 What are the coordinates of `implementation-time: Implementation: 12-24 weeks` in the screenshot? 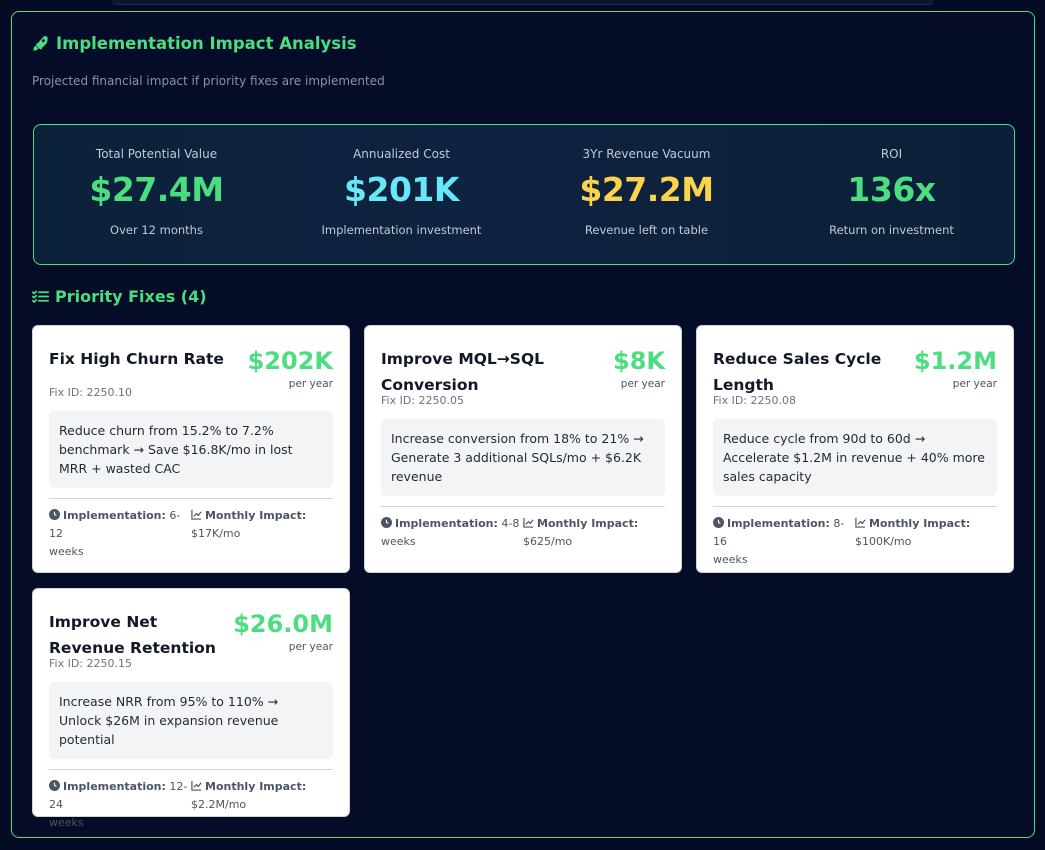 It's located at (118, 804).